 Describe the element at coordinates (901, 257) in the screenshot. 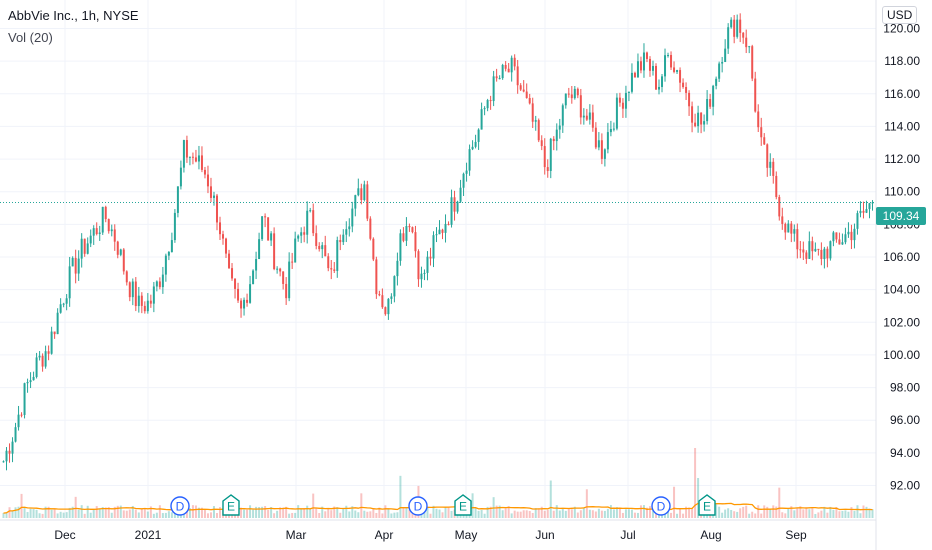

I see `y-tick-label: 106.00` at that location.